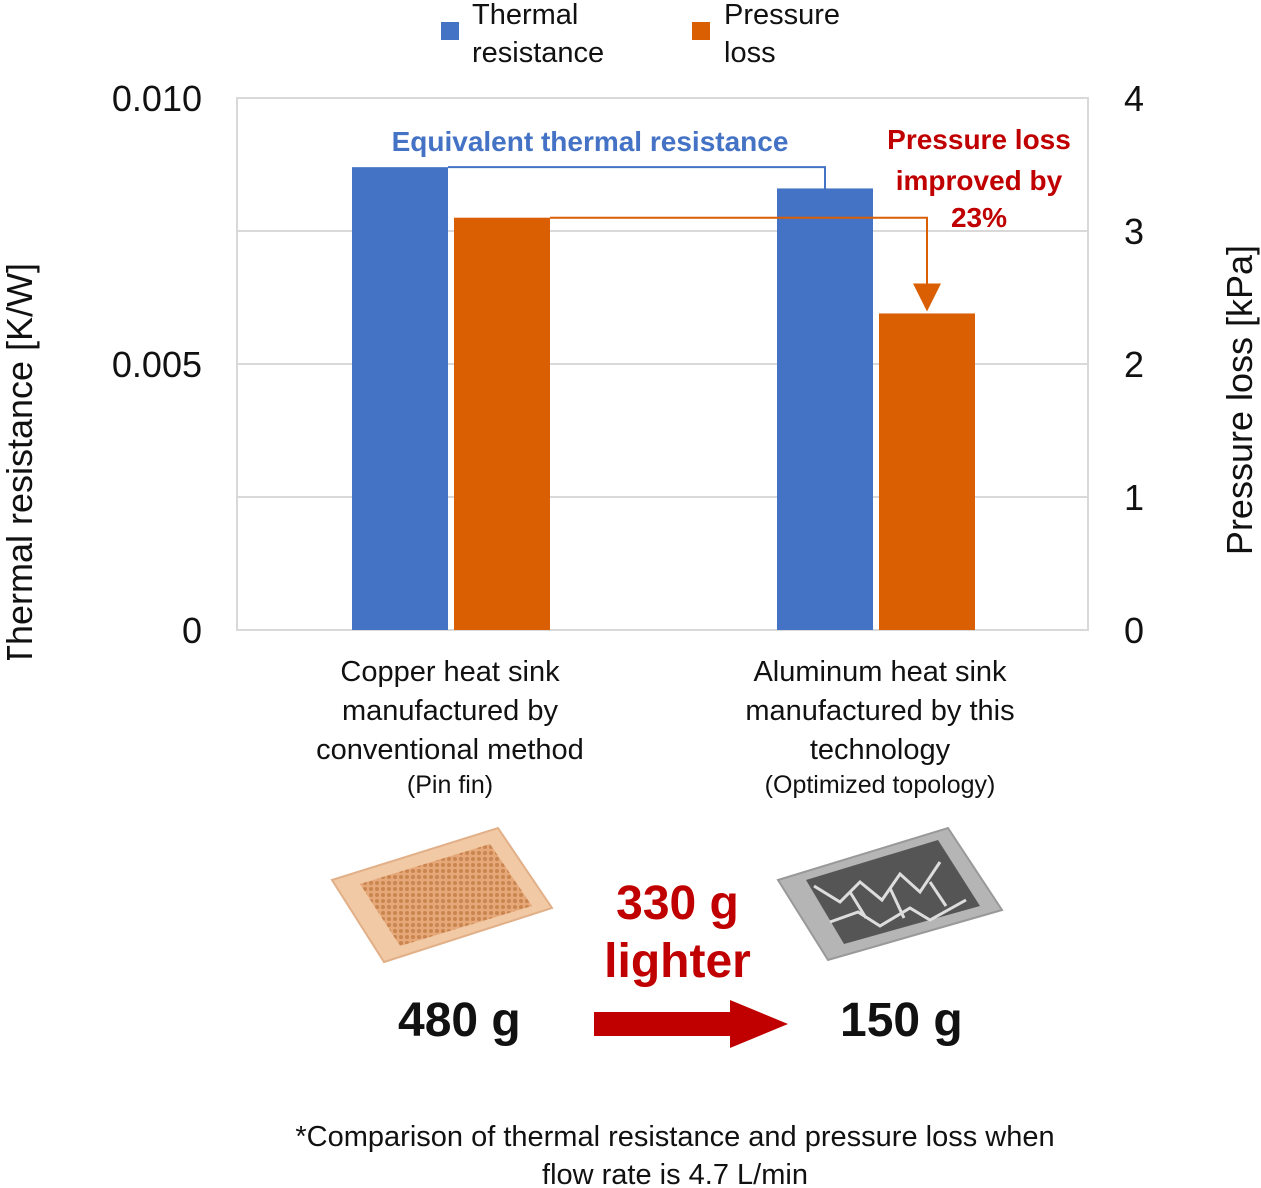  I want to click on legend-label: Pressure, so click(782, 15).